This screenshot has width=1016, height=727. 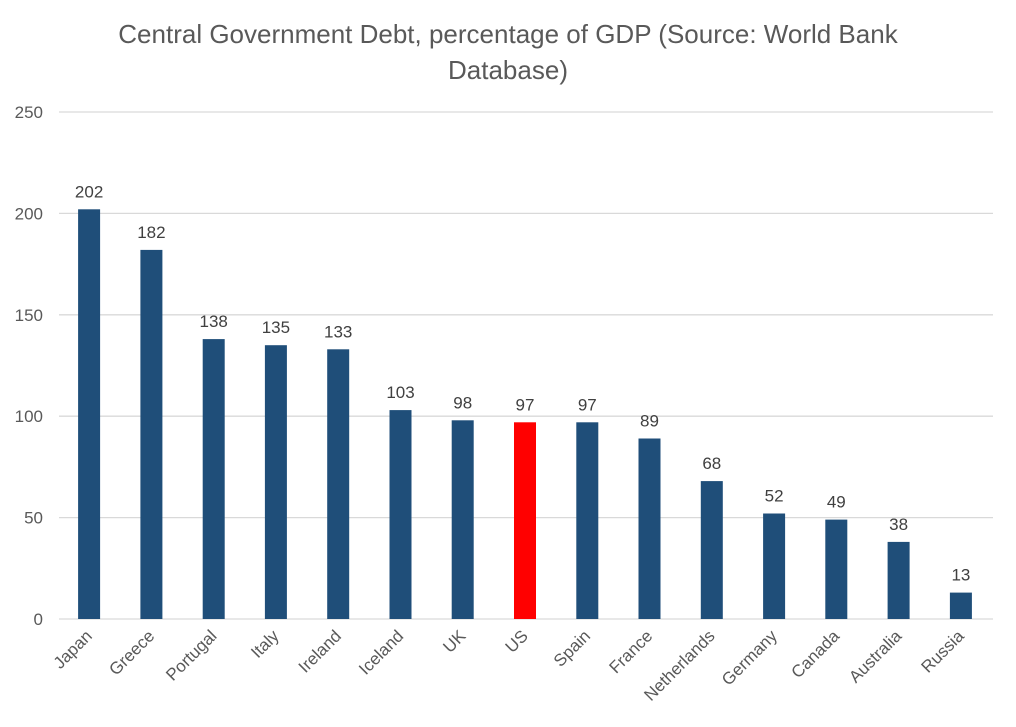 What do you see at coordinates (454, 641) in the screenshot?
I see `category-label-uk: UK` at bounding box center [454, 641].